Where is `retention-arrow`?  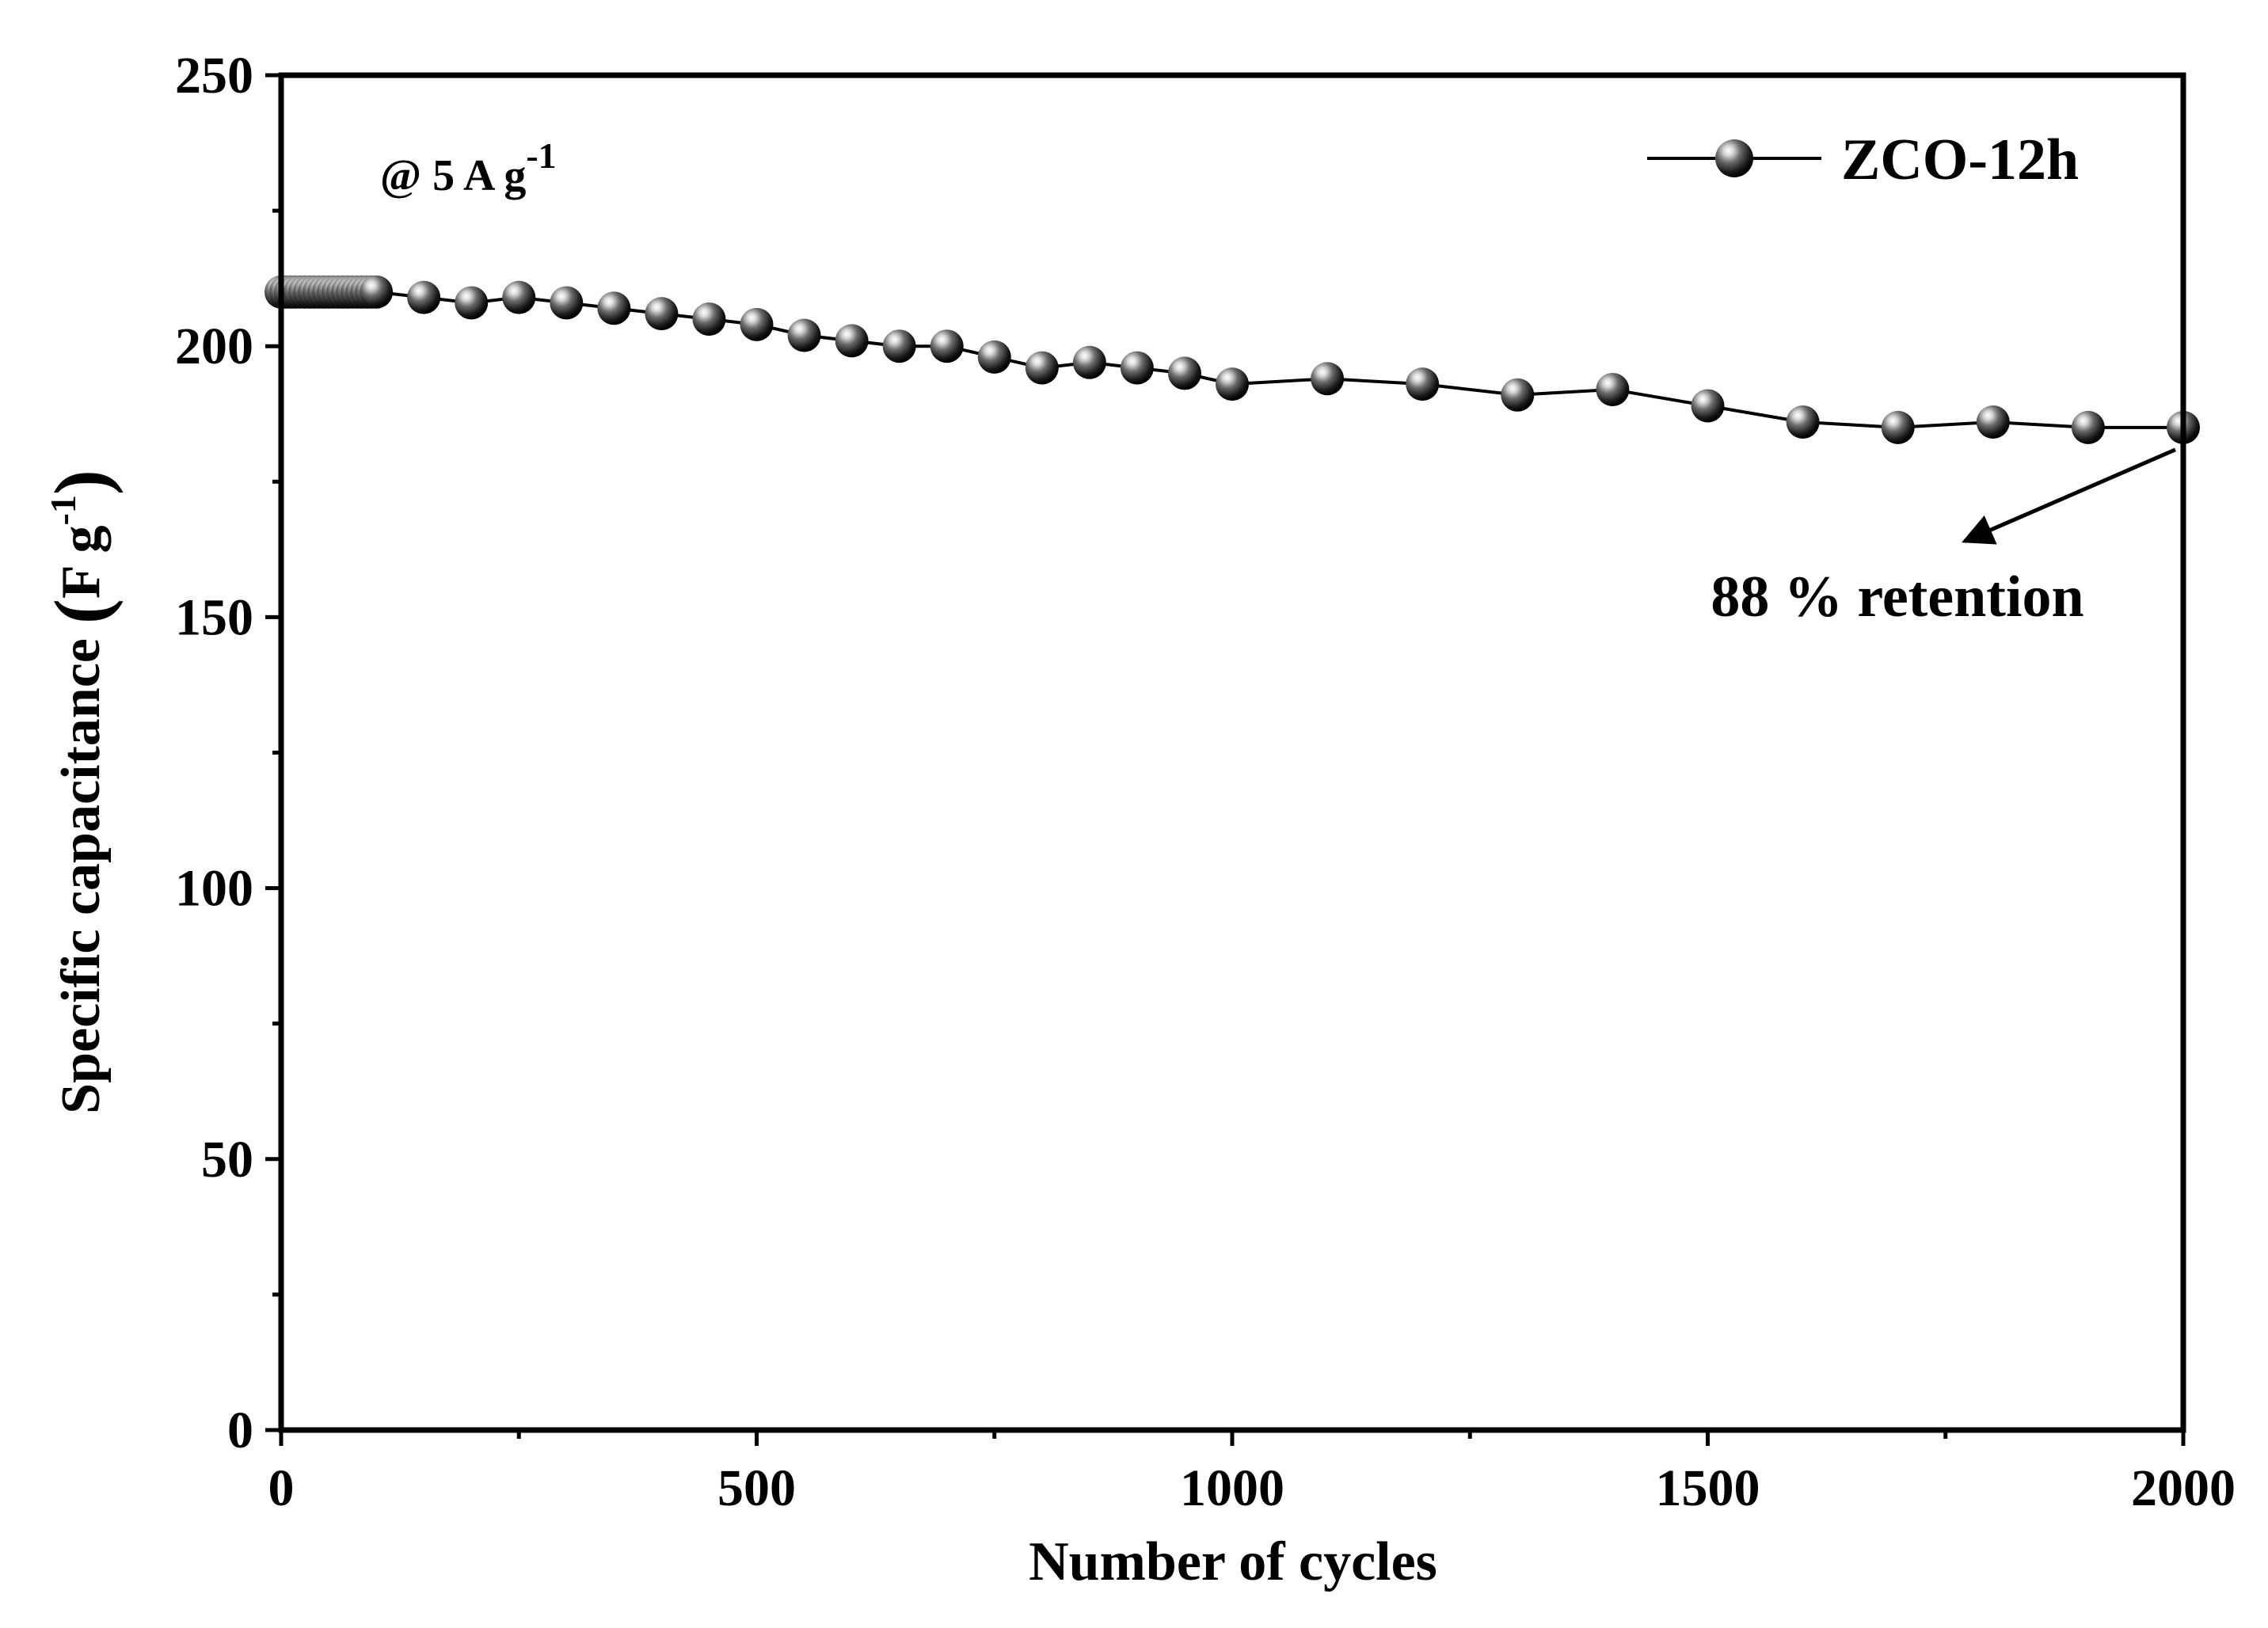
retention-arrow is located at coordinates (2069, 496).